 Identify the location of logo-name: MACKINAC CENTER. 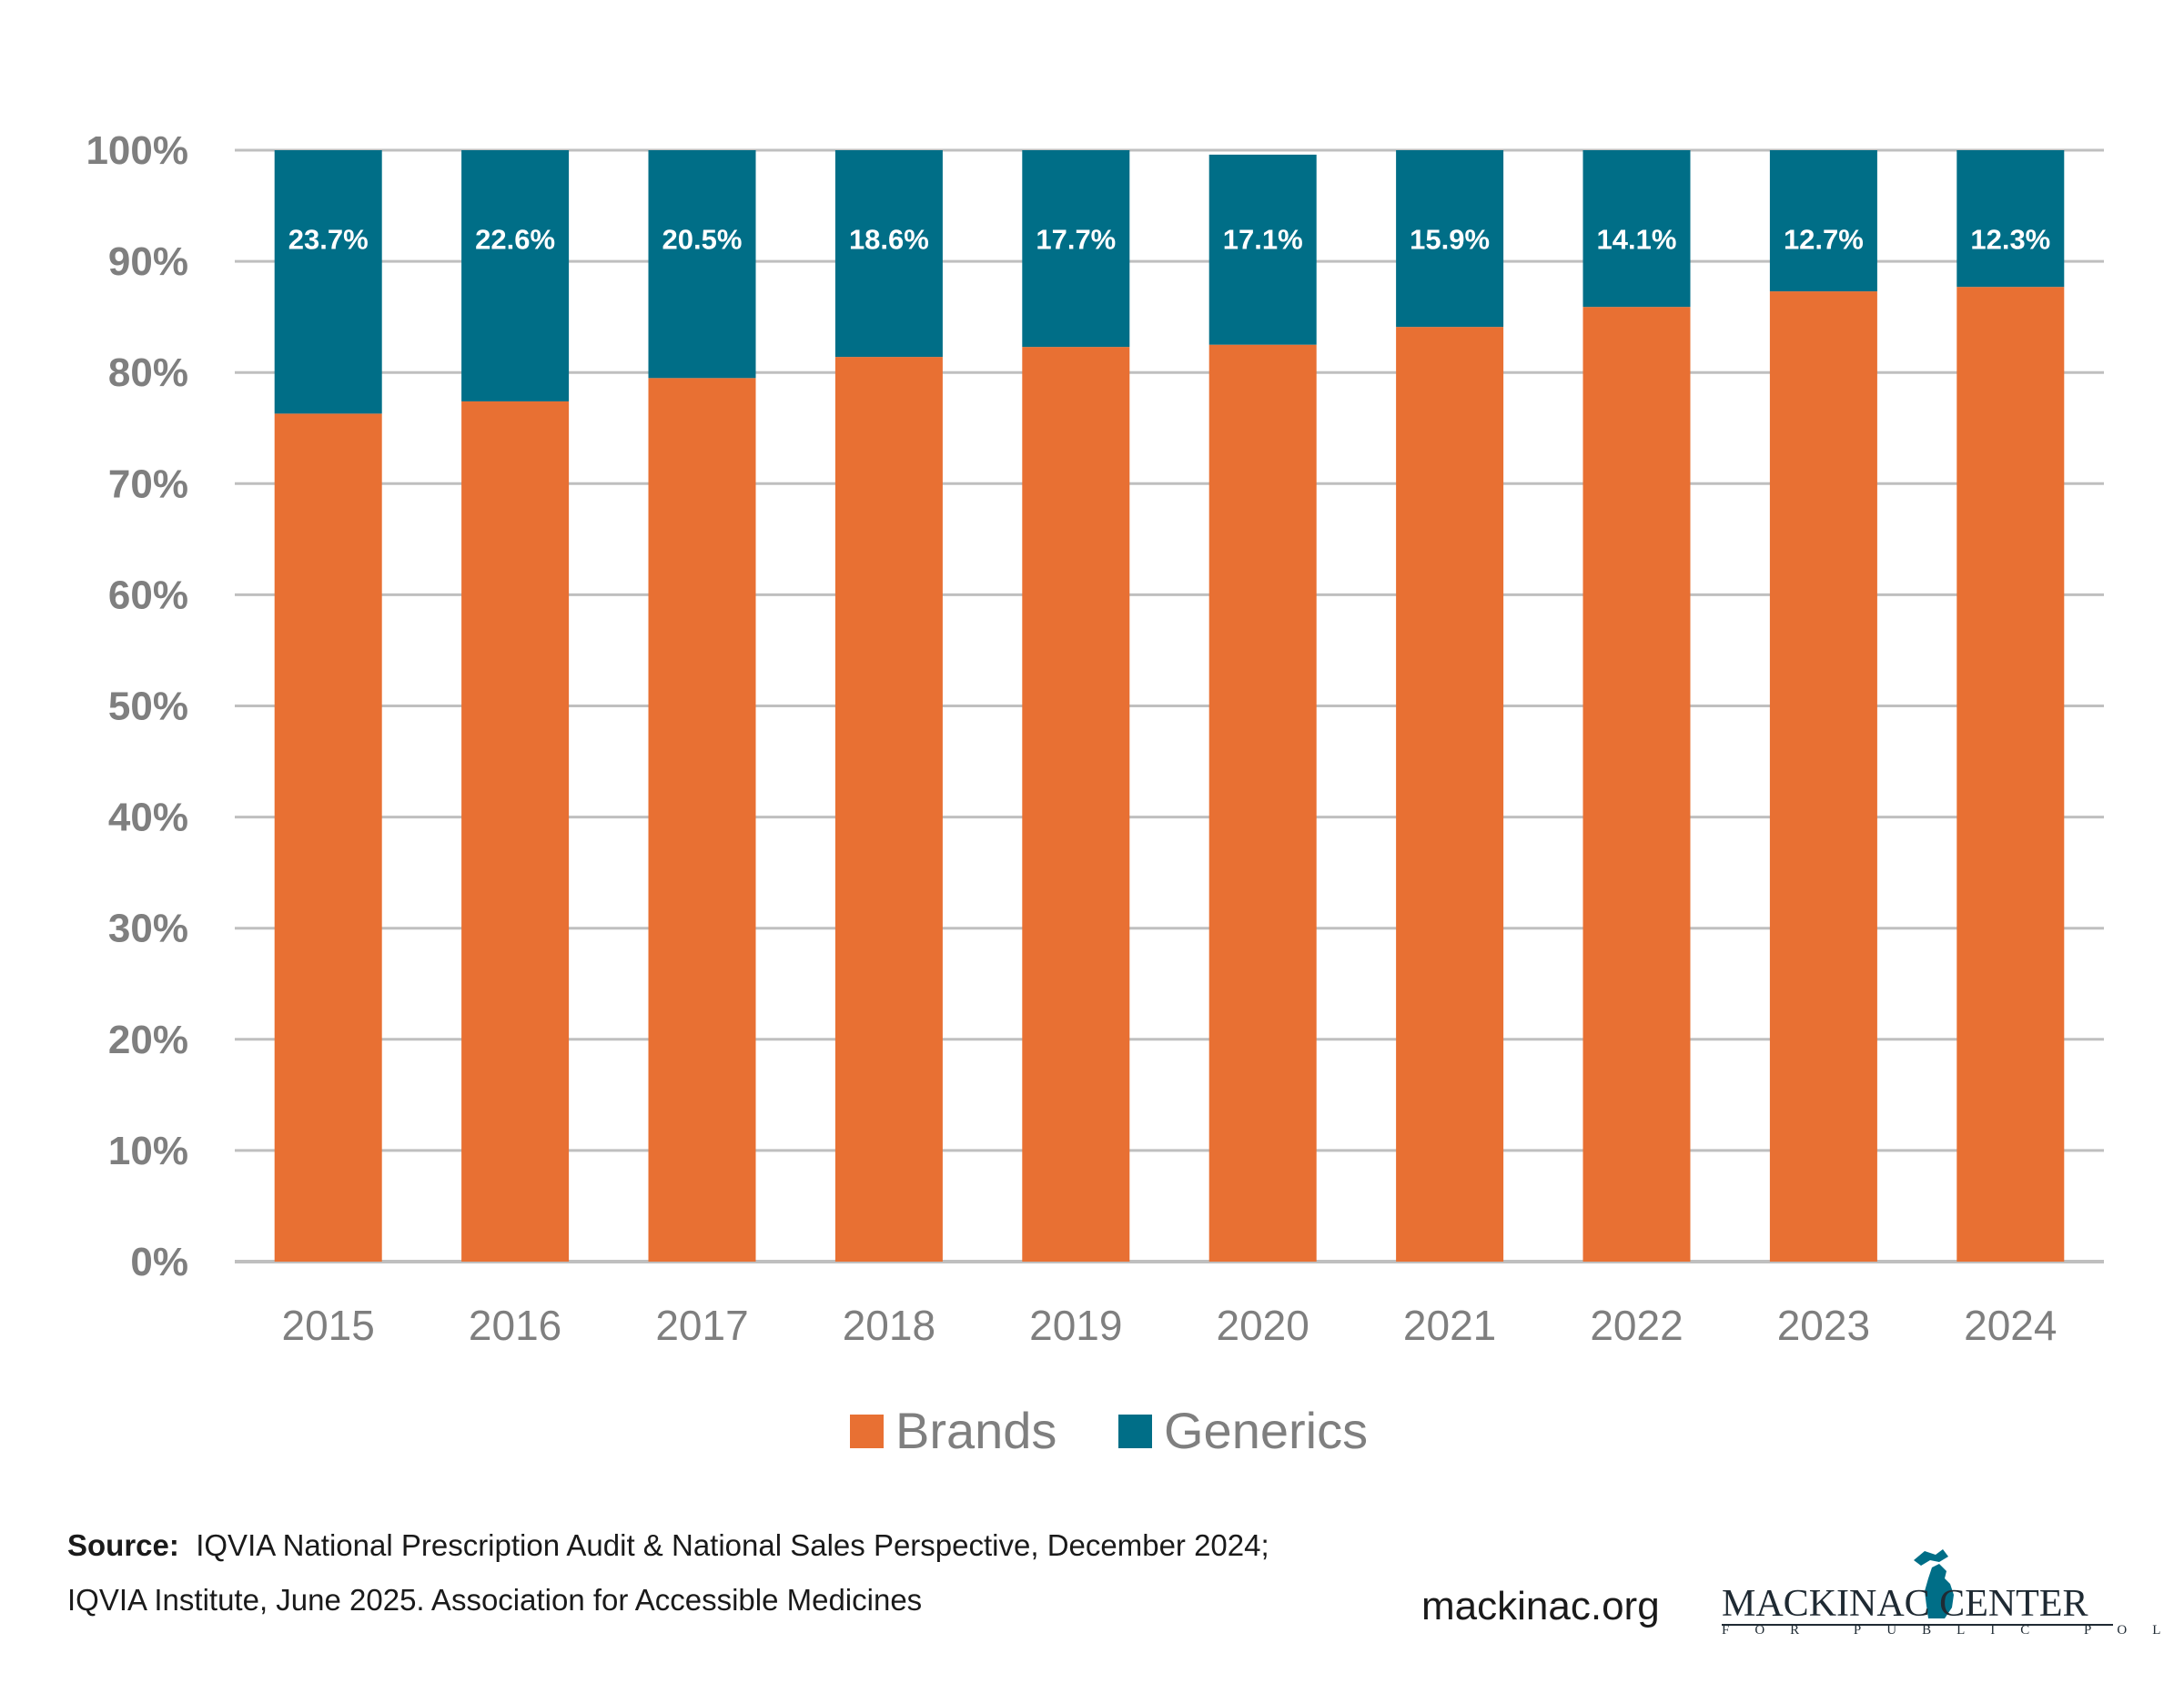
(1905, 1604).